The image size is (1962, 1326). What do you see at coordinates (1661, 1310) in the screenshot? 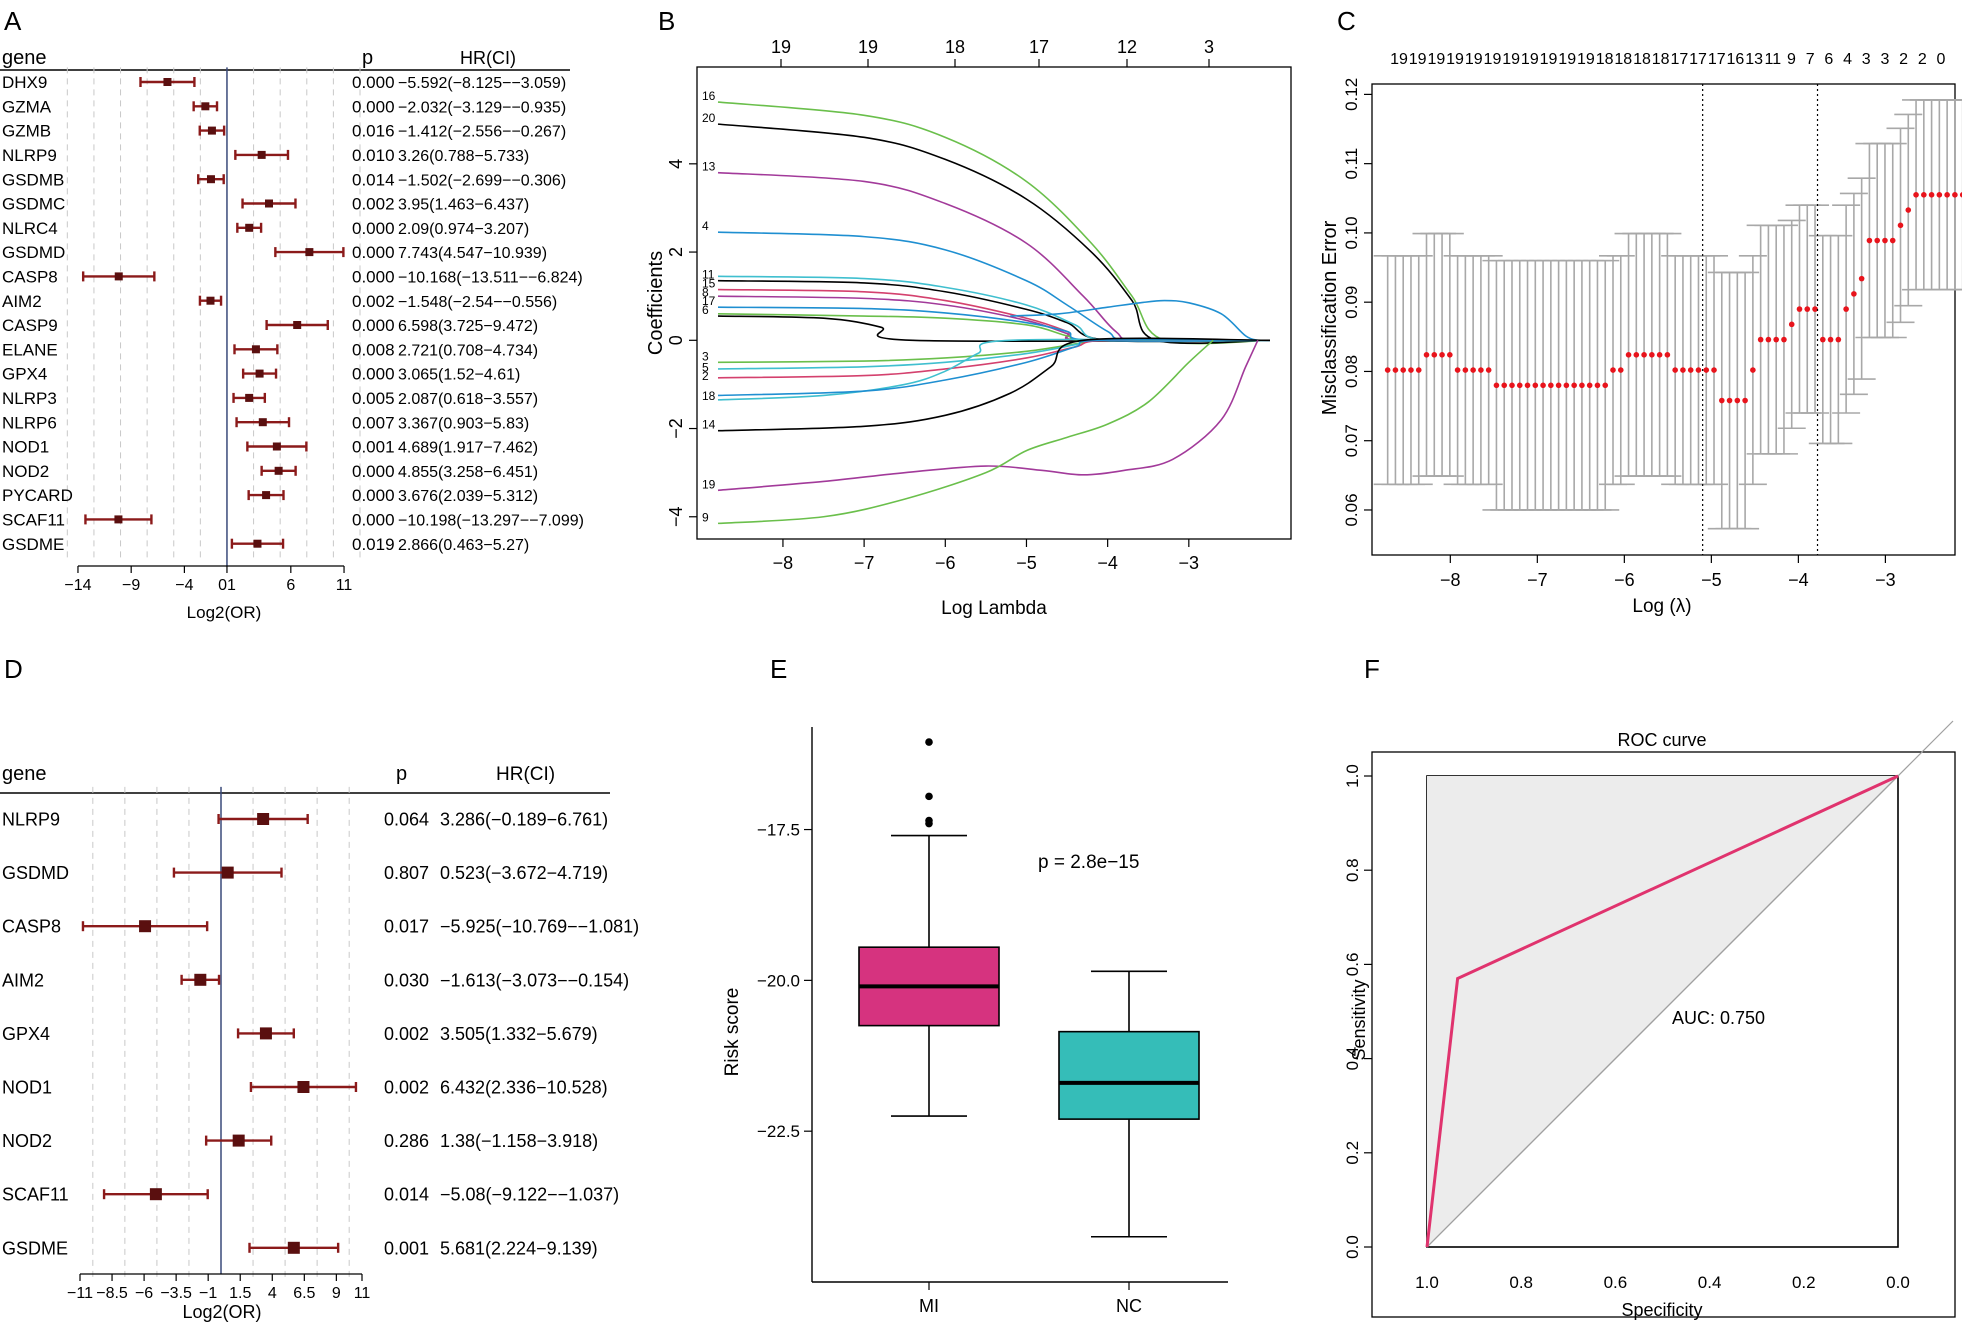
I see `f-xlabel: Specificity` at bounding box center [1661, 1310].